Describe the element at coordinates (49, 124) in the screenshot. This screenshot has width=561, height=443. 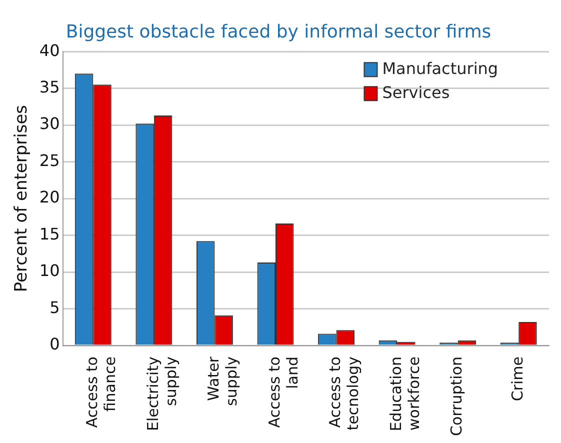
I see `y-tick-label: 30` at that location.